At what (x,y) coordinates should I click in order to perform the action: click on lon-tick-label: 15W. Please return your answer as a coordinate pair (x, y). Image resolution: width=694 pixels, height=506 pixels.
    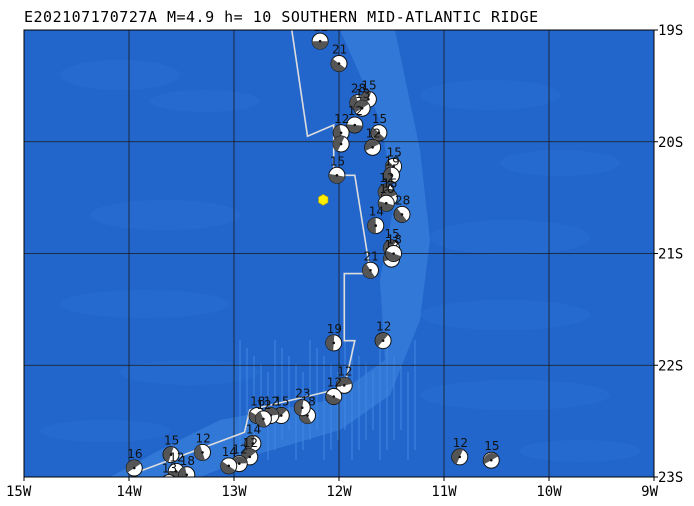
    Looking at the image, I should click on (19, 492).